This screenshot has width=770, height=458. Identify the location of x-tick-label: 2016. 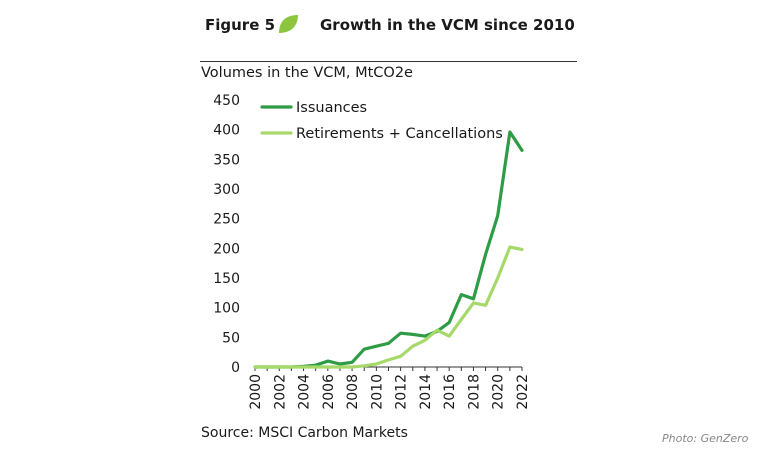
(450, 392).